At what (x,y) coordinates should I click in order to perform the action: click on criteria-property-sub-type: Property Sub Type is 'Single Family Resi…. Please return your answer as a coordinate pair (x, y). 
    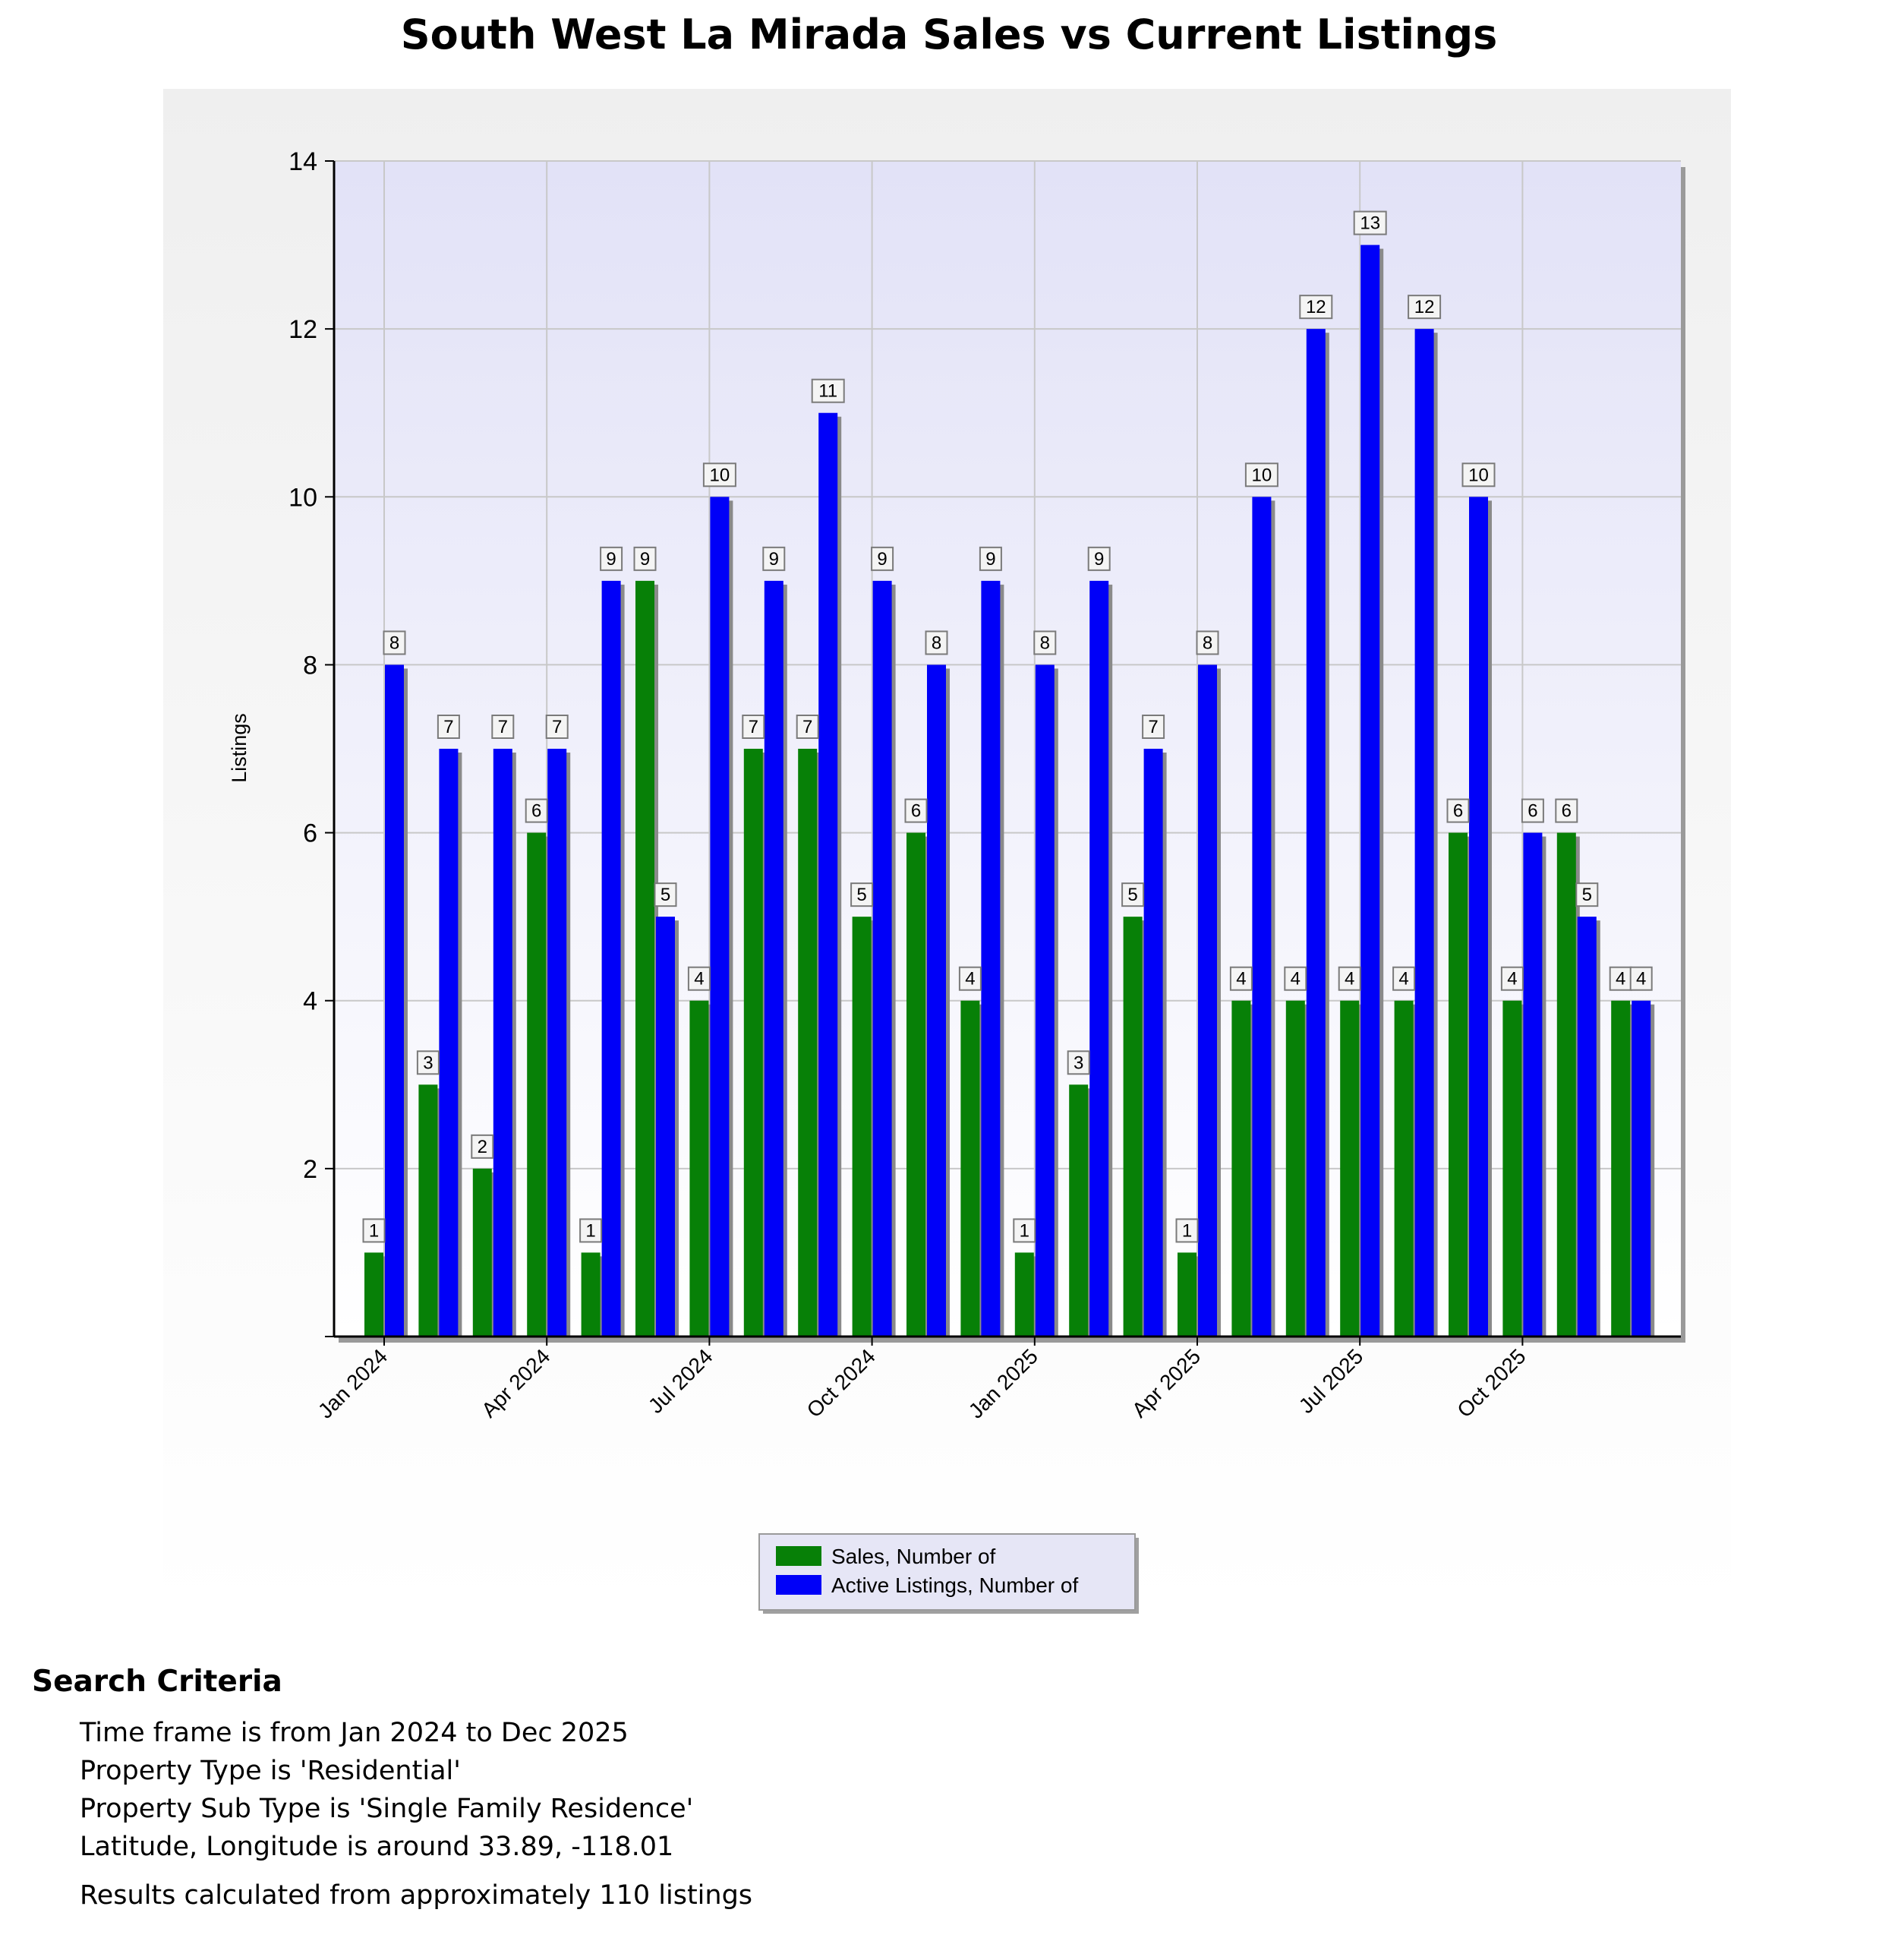
    Looking at the image, I should click on (387, 1809).